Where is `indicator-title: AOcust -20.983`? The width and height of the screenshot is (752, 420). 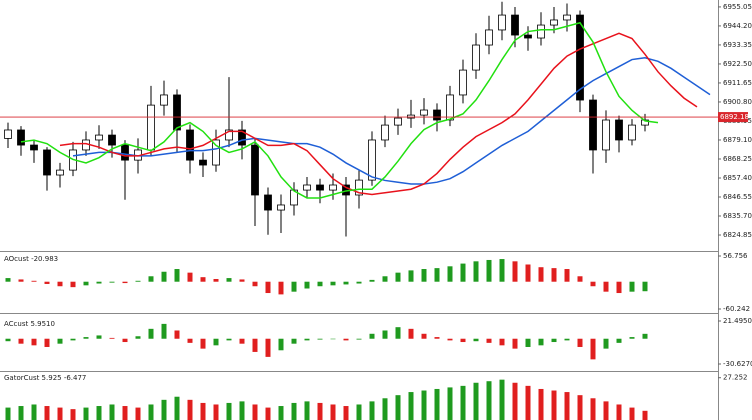 indicator-title: AOcust -20.983 is located at coordinates (31, 259).